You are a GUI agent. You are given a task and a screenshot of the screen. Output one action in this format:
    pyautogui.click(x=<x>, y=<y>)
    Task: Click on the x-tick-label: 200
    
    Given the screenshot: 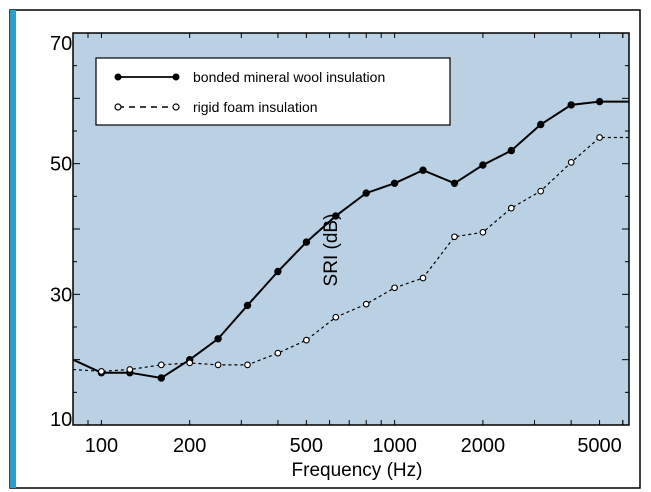 What is the action you would take?
    pyautogui.click(x=189, y=446)
    